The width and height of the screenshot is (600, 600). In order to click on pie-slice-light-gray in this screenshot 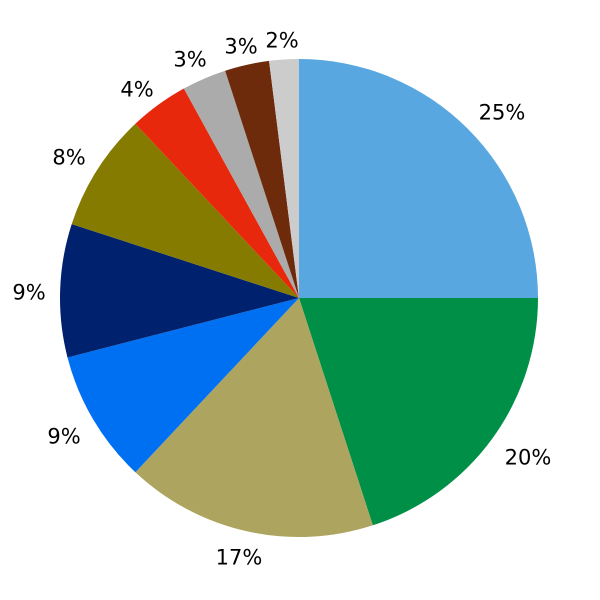, I will do `click(284, 178)`.